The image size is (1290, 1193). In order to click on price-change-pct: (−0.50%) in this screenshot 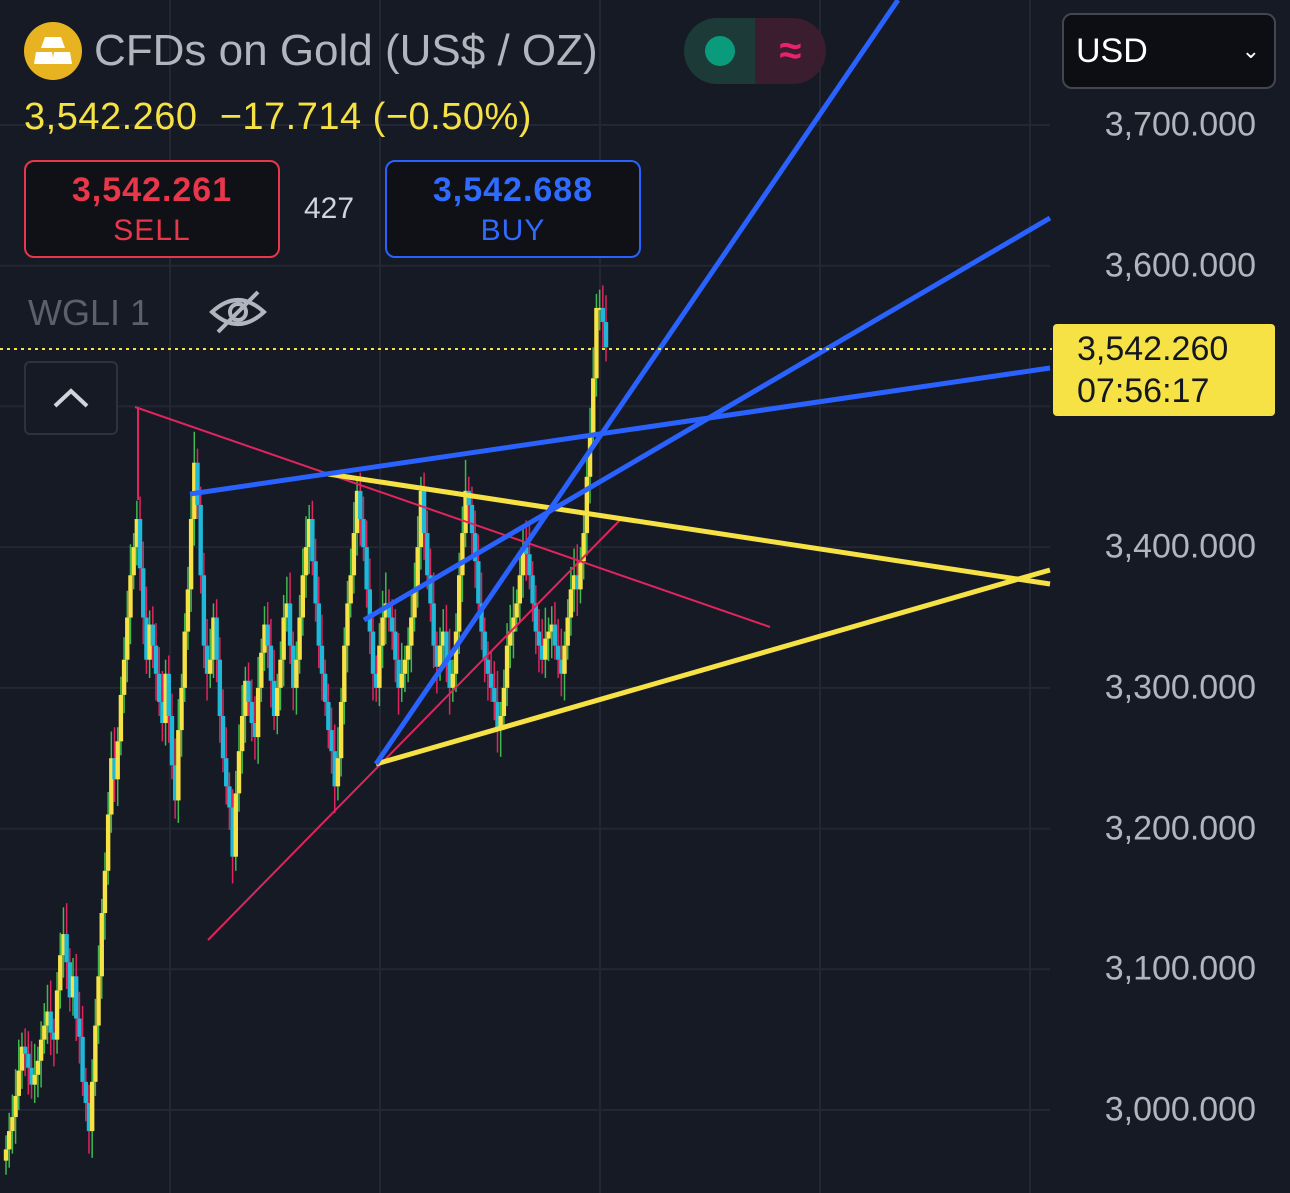, I will do `click(452, 117)`.